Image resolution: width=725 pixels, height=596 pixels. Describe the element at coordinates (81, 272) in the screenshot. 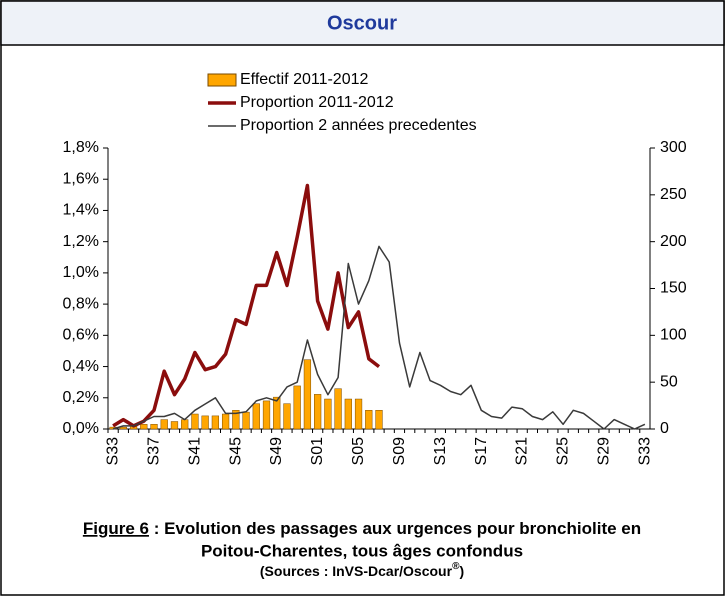

I see `y-tick-label: 1,0%` at that location.